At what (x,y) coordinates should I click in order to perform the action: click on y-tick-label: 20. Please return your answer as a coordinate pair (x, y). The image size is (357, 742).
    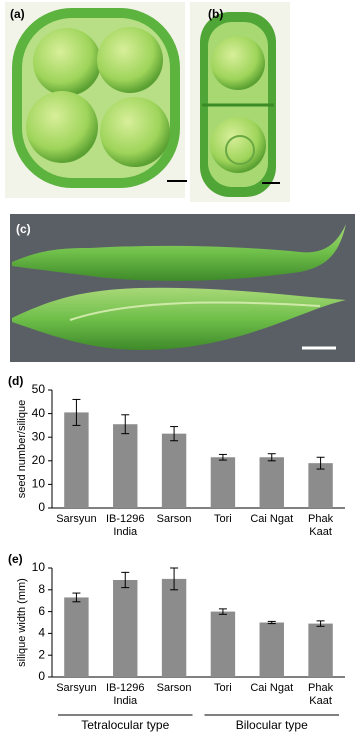
    Looking at the image, I should click on (39, 460).